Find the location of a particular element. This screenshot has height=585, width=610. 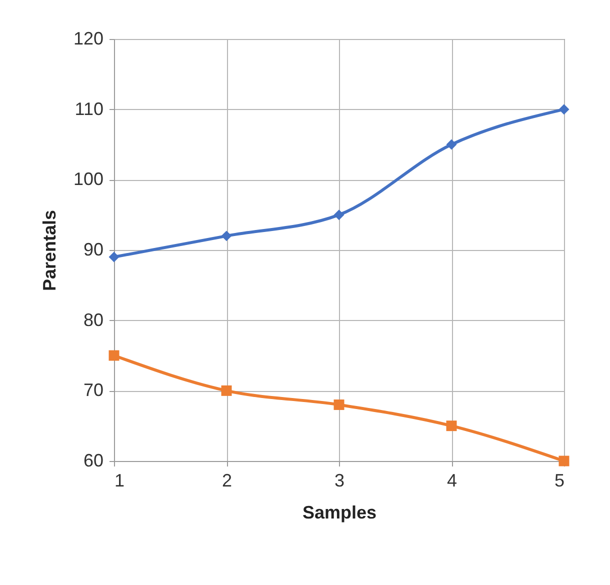

y-axis-title: Parentals is located at coordinates (49, 251).